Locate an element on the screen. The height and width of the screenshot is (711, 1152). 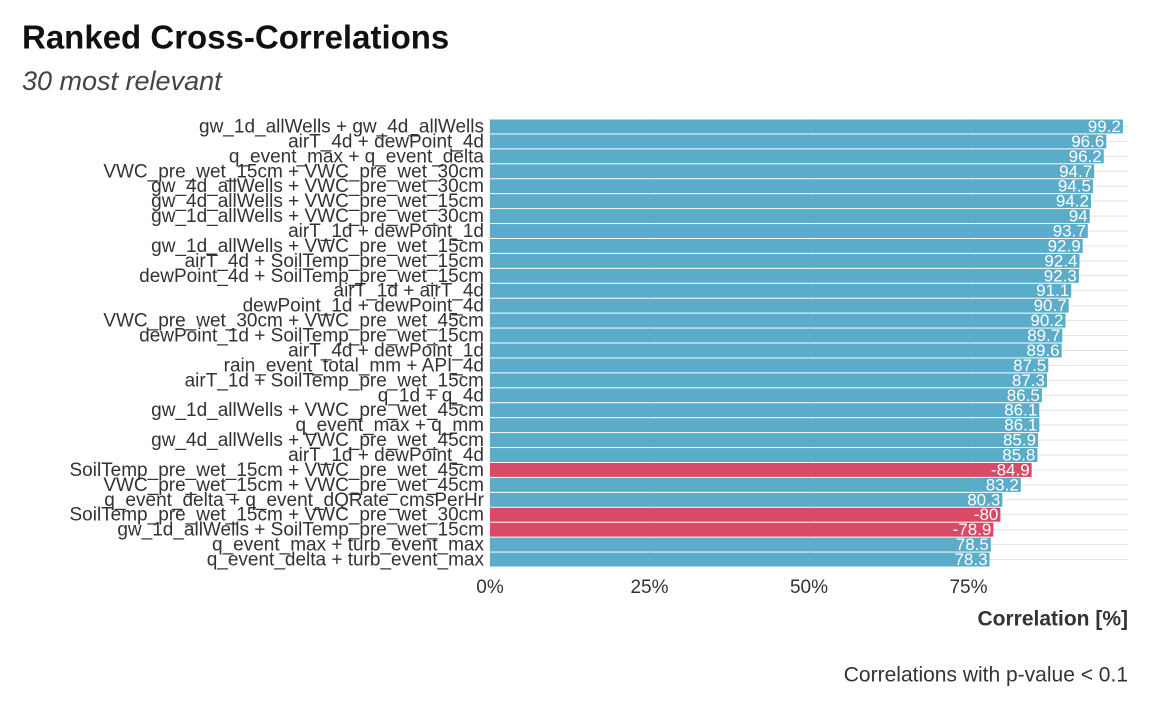
data-label: 78.3 is located at coordinates (970, 559).